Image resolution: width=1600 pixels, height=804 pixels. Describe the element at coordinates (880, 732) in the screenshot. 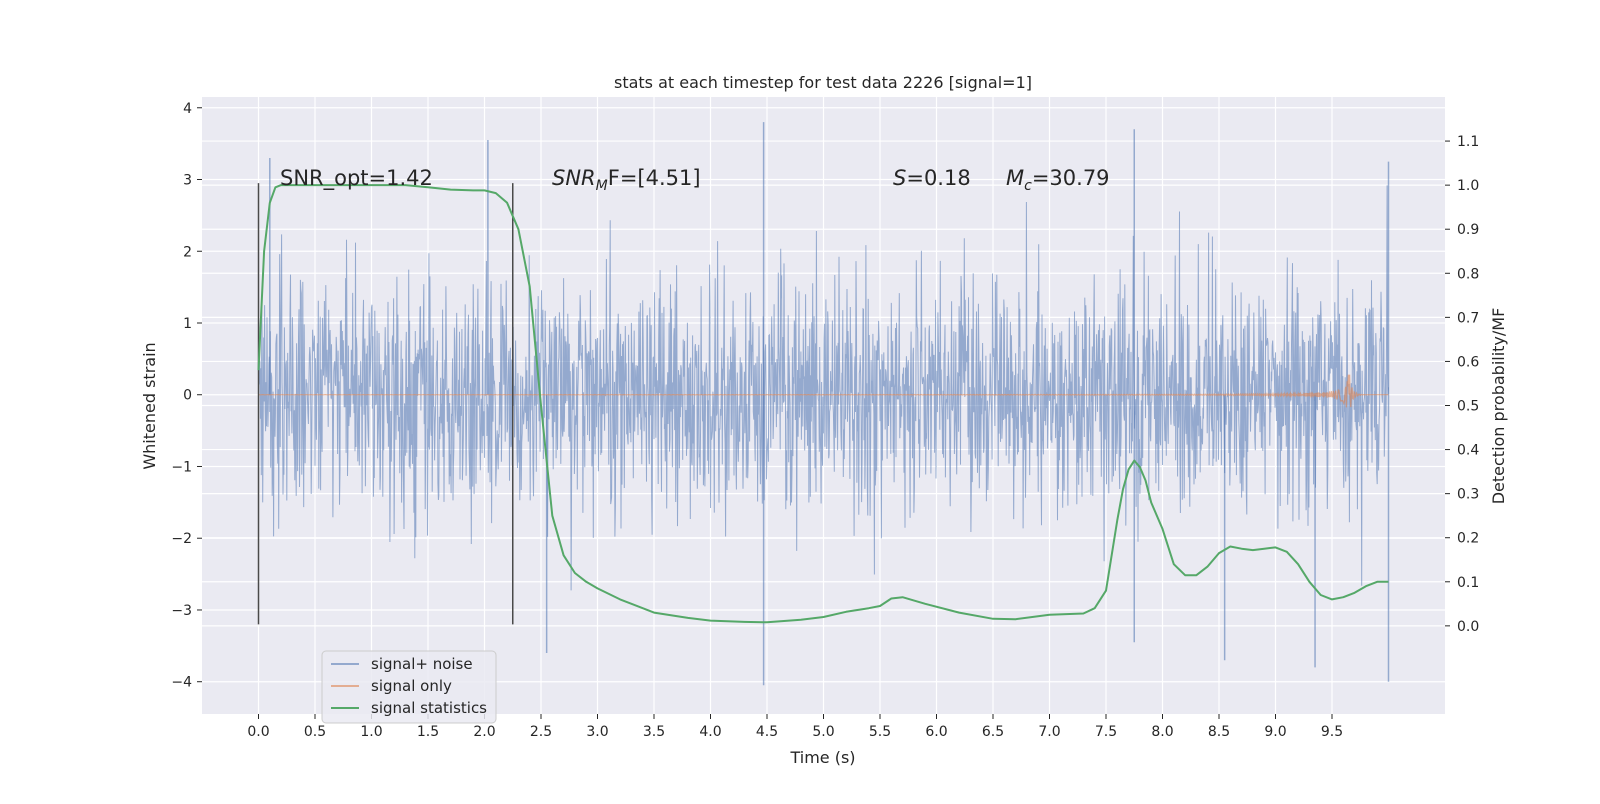

I see `x-tick-label: 5.5` at that location.